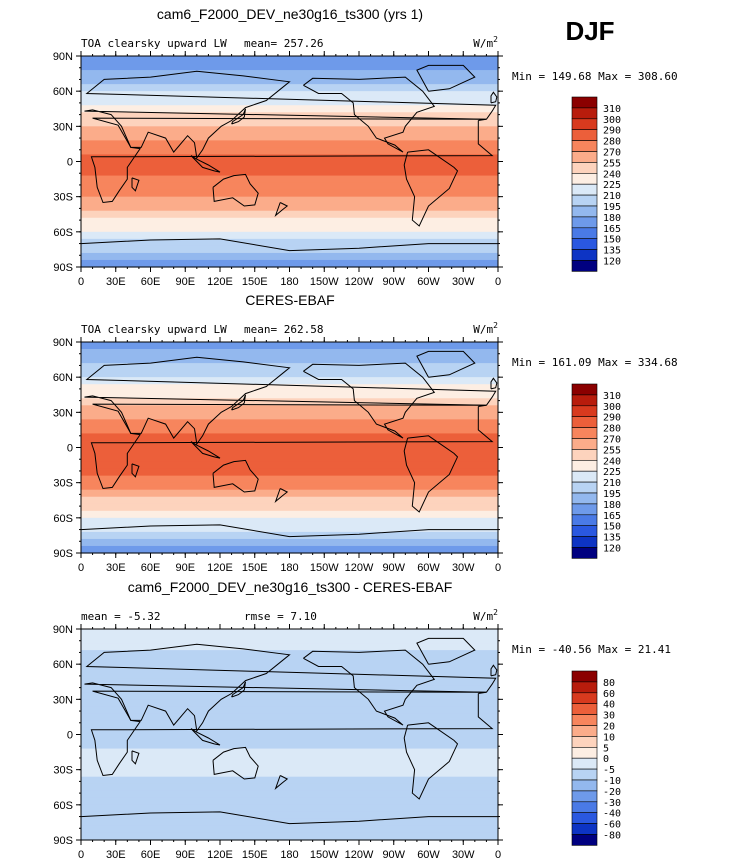 Image resolution: width=733 pixels, height=866 pixels. I want to click on coastlines, so click(289, 731).